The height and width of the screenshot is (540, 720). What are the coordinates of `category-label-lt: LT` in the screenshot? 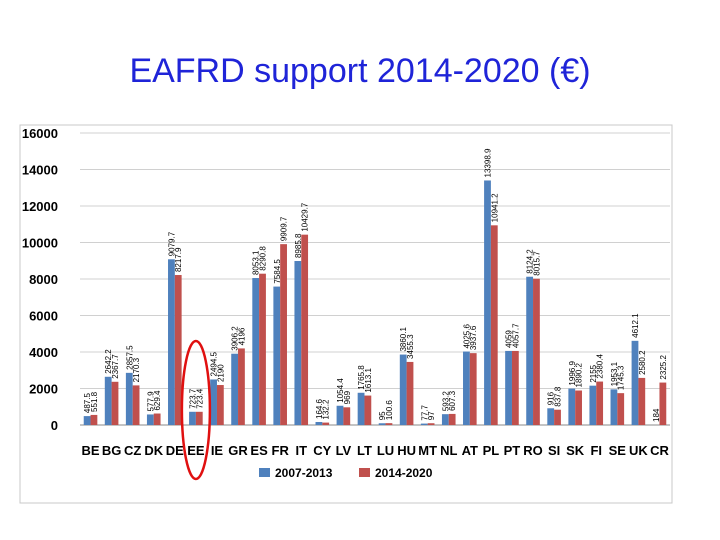 It's located at (364, 450).